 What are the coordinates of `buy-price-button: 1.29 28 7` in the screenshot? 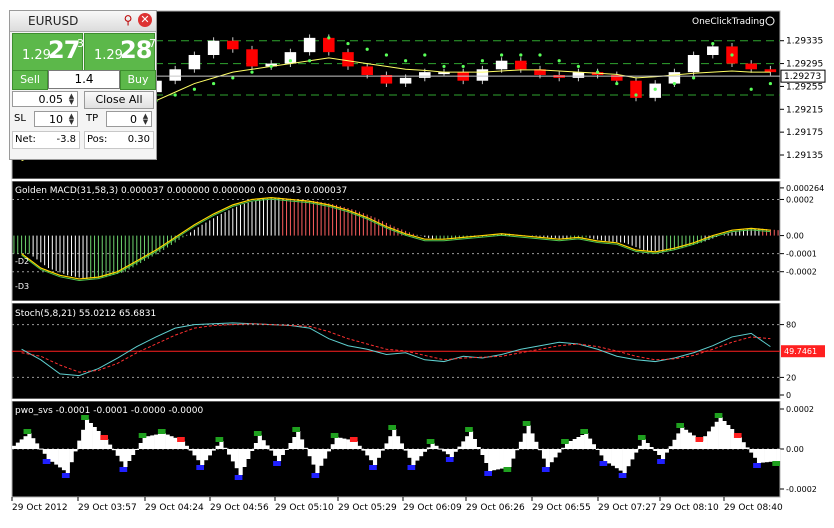 It's located at (120, 52).